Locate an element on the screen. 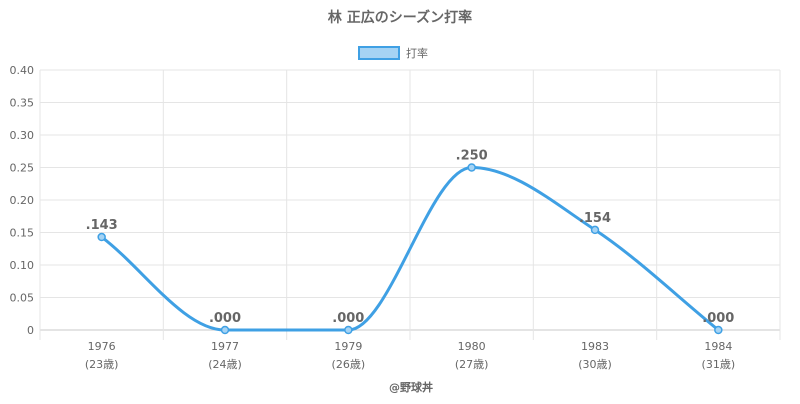  legend-swatch is located at coordinates (379, 53).